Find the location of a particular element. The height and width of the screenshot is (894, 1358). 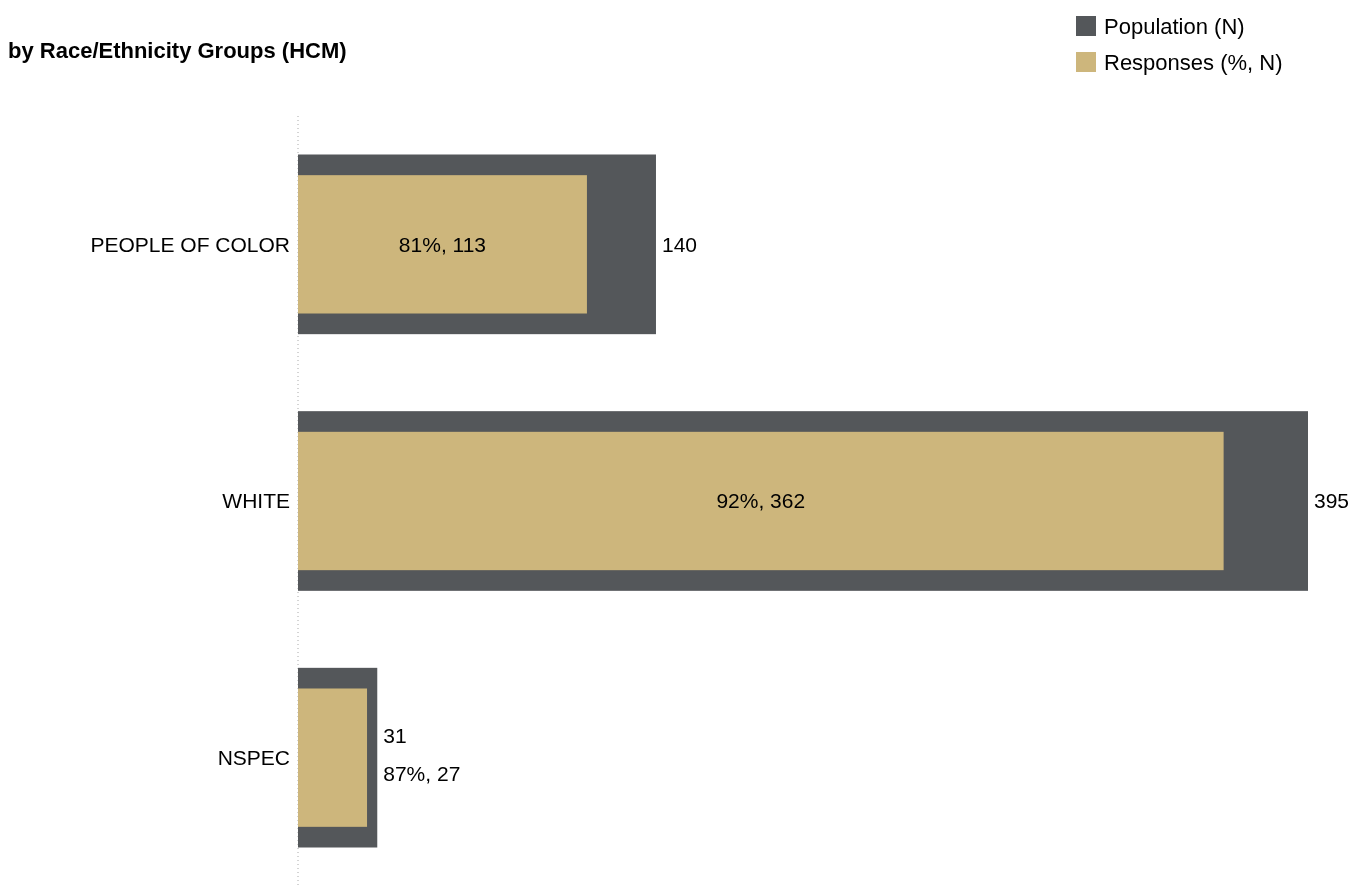

data-label: 87%, 27 is located at coordinates (422, 774).